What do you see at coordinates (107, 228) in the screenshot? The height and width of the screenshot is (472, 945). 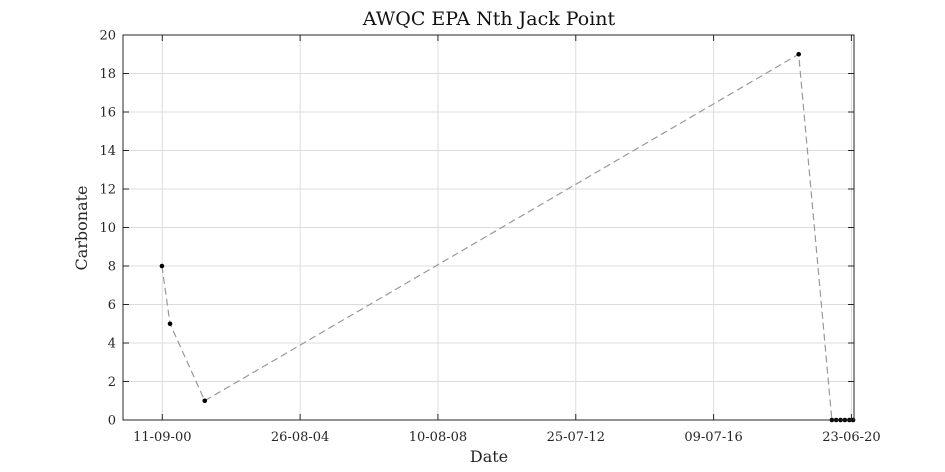 I see `y-tick-label: 10` at bounding box center [107, 228].